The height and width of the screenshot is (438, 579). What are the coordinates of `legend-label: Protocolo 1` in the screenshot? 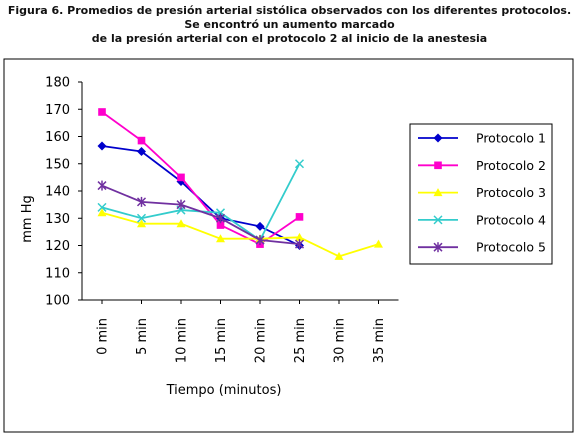 It's located at (511, 138).